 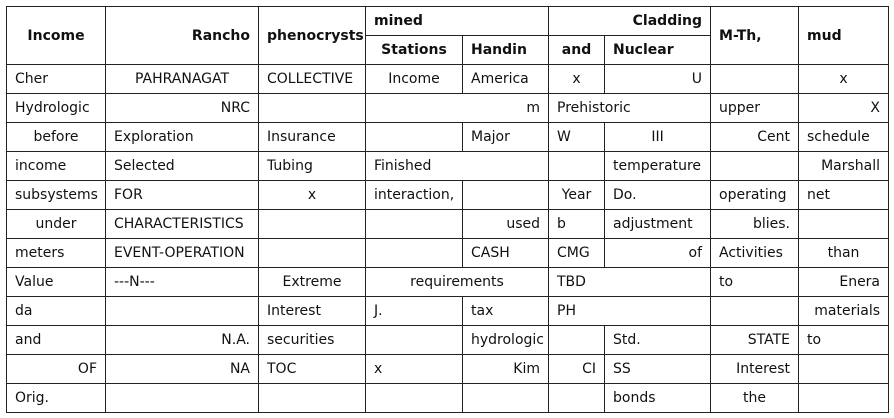 What do you see at coordinates (56, 79) in the screenshot?
I see `table-cell: Cher` at bounding box center [56, 79].